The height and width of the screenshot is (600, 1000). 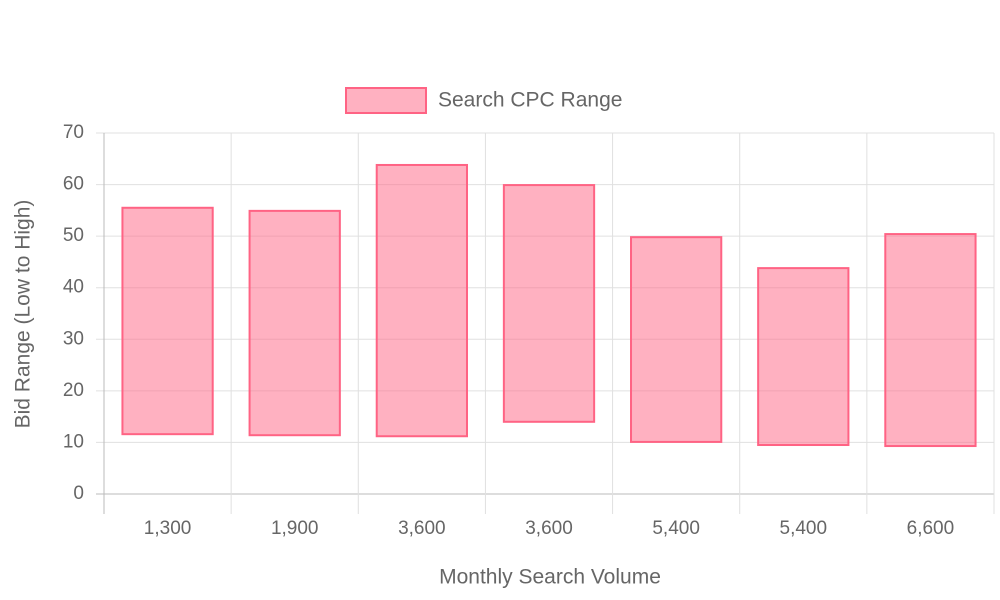 I want to click on y-tick-label: 60, so click(x=73, y=184).